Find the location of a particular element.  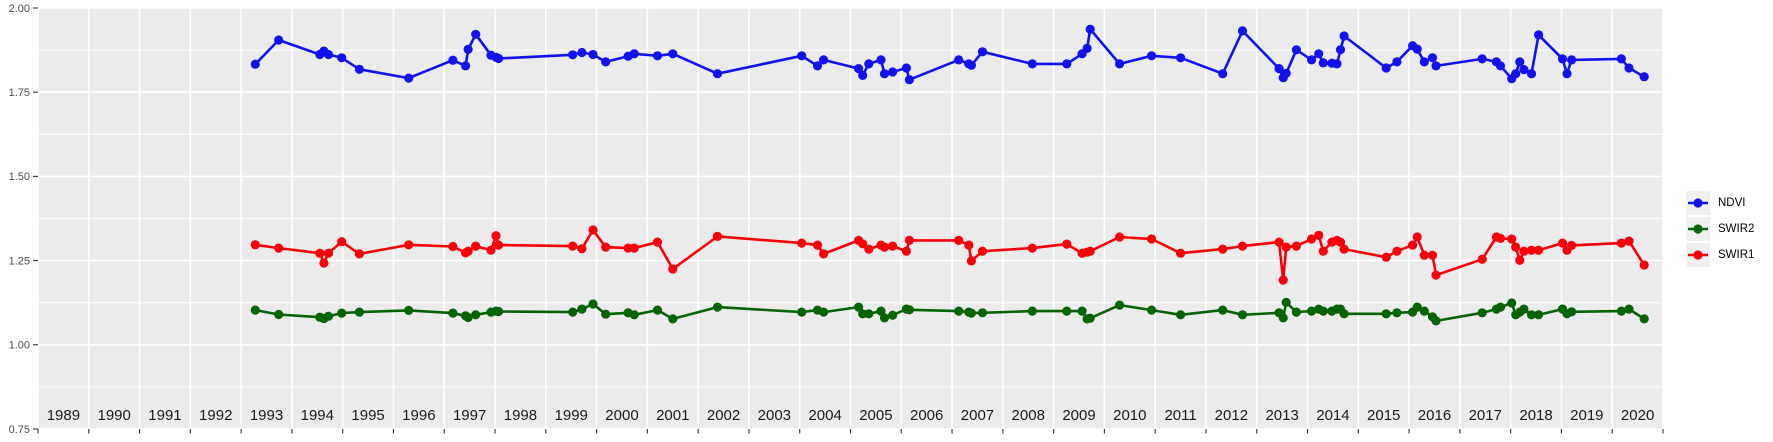

x-year-label: 1996 is located at coordinates (418, 415).